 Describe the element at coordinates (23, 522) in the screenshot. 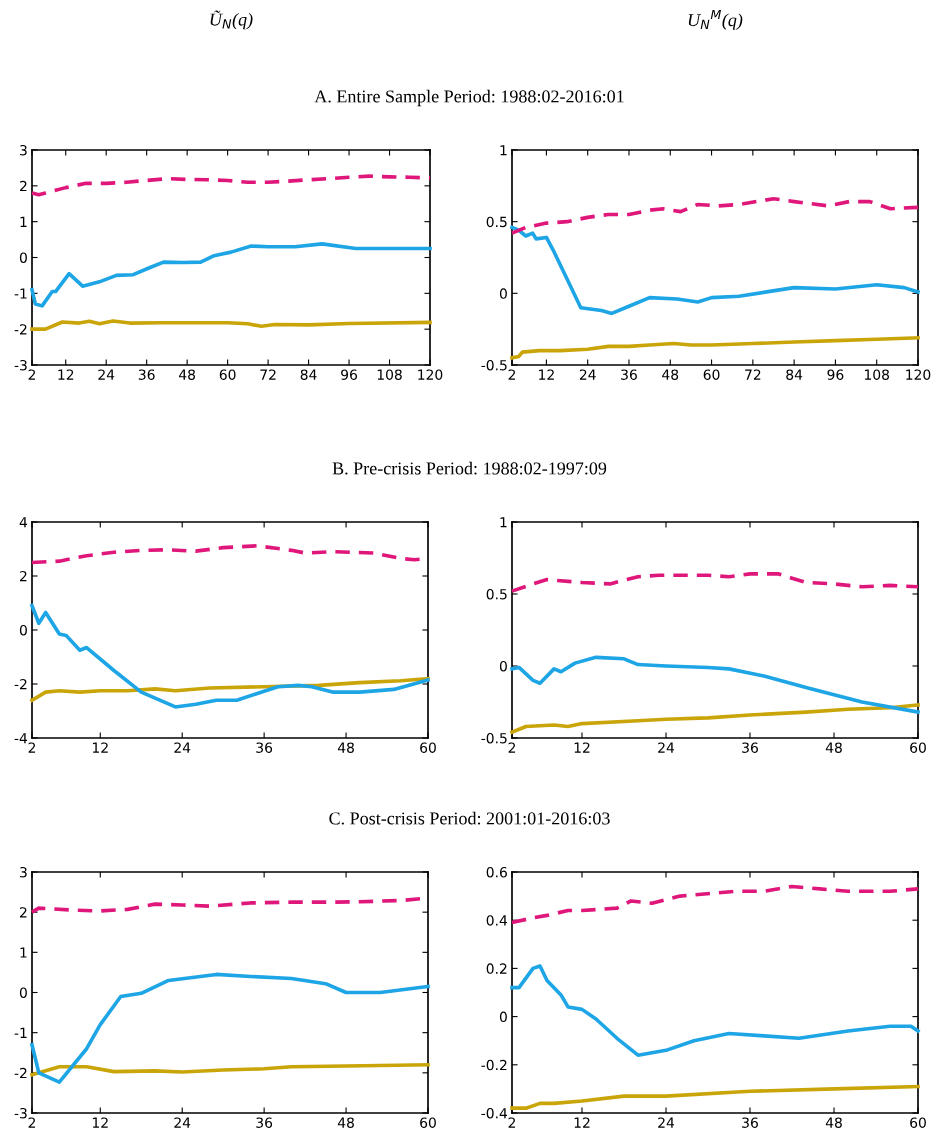

I see `y-tick-label: 4` at that location.